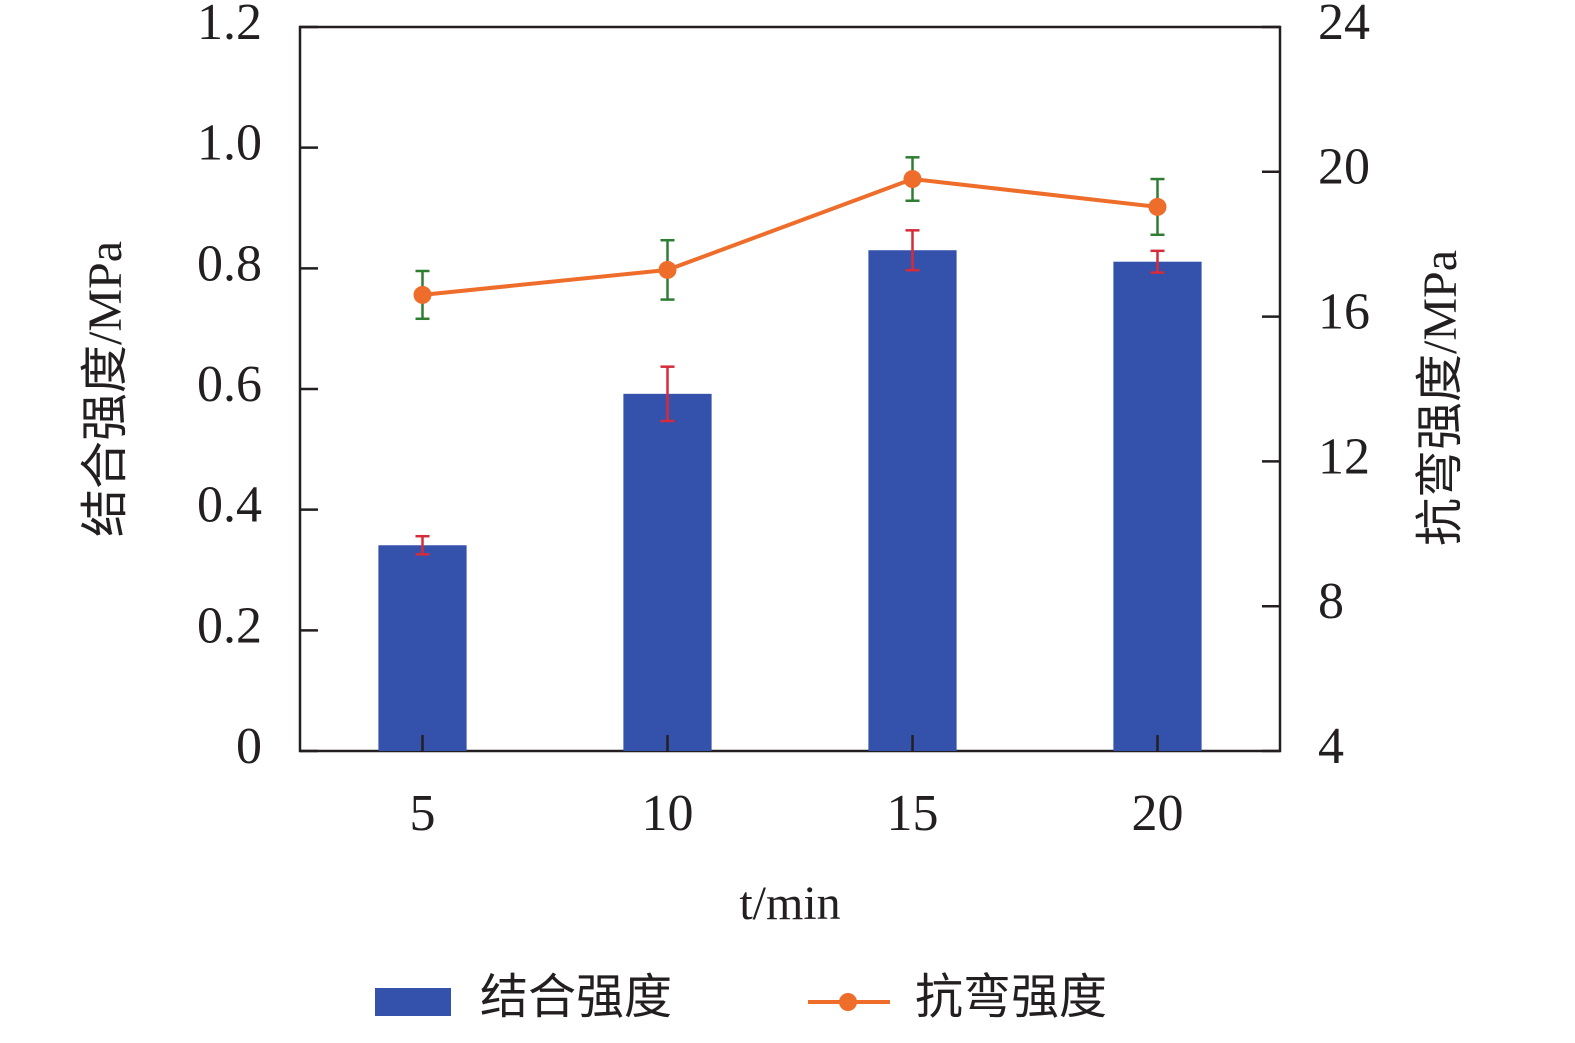 Image resolution: width=1575 pixels, height=1043 pixels. I want to click on y-tick-label: 1.0, so click(229, 143).